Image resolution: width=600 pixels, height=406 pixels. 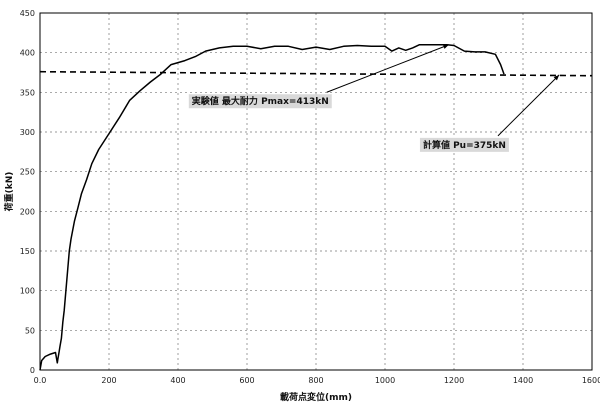 I want to click on y-tick-label: 250, so click(x=27, y=172).